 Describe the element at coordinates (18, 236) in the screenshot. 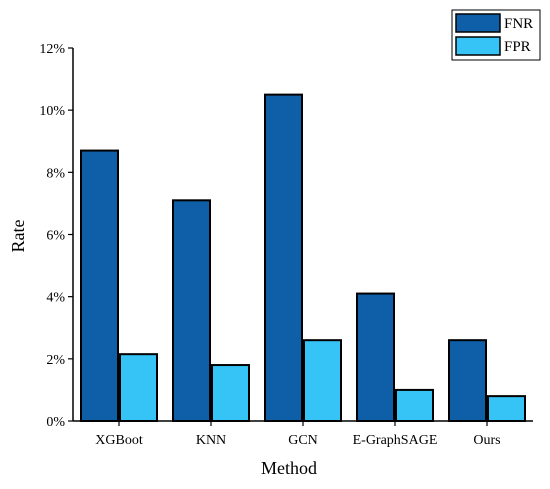

I see `y-axis-title: Rate` at that location.